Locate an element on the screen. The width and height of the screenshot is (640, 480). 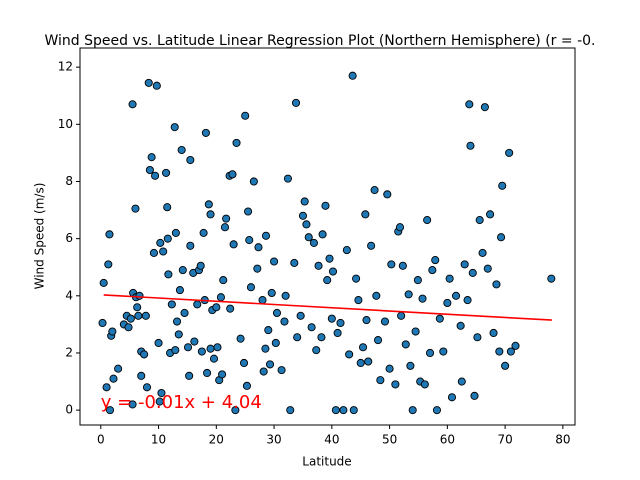
y-axis-label: Wind Speed (m/s) is located at coordinates (40, 236).